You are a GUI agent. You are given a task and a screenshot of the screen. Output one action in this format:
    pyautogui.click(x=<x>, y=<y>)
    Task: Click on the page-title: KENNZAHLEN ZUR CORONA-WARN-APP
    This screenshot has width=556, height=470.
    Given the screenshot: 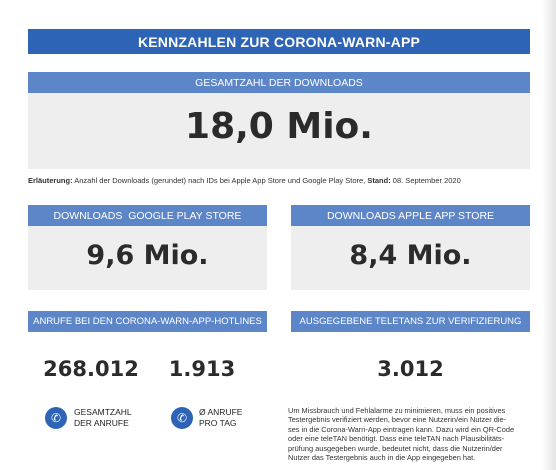 What is the action you would take?
    pyautogui.click(x=279, y=41)
    